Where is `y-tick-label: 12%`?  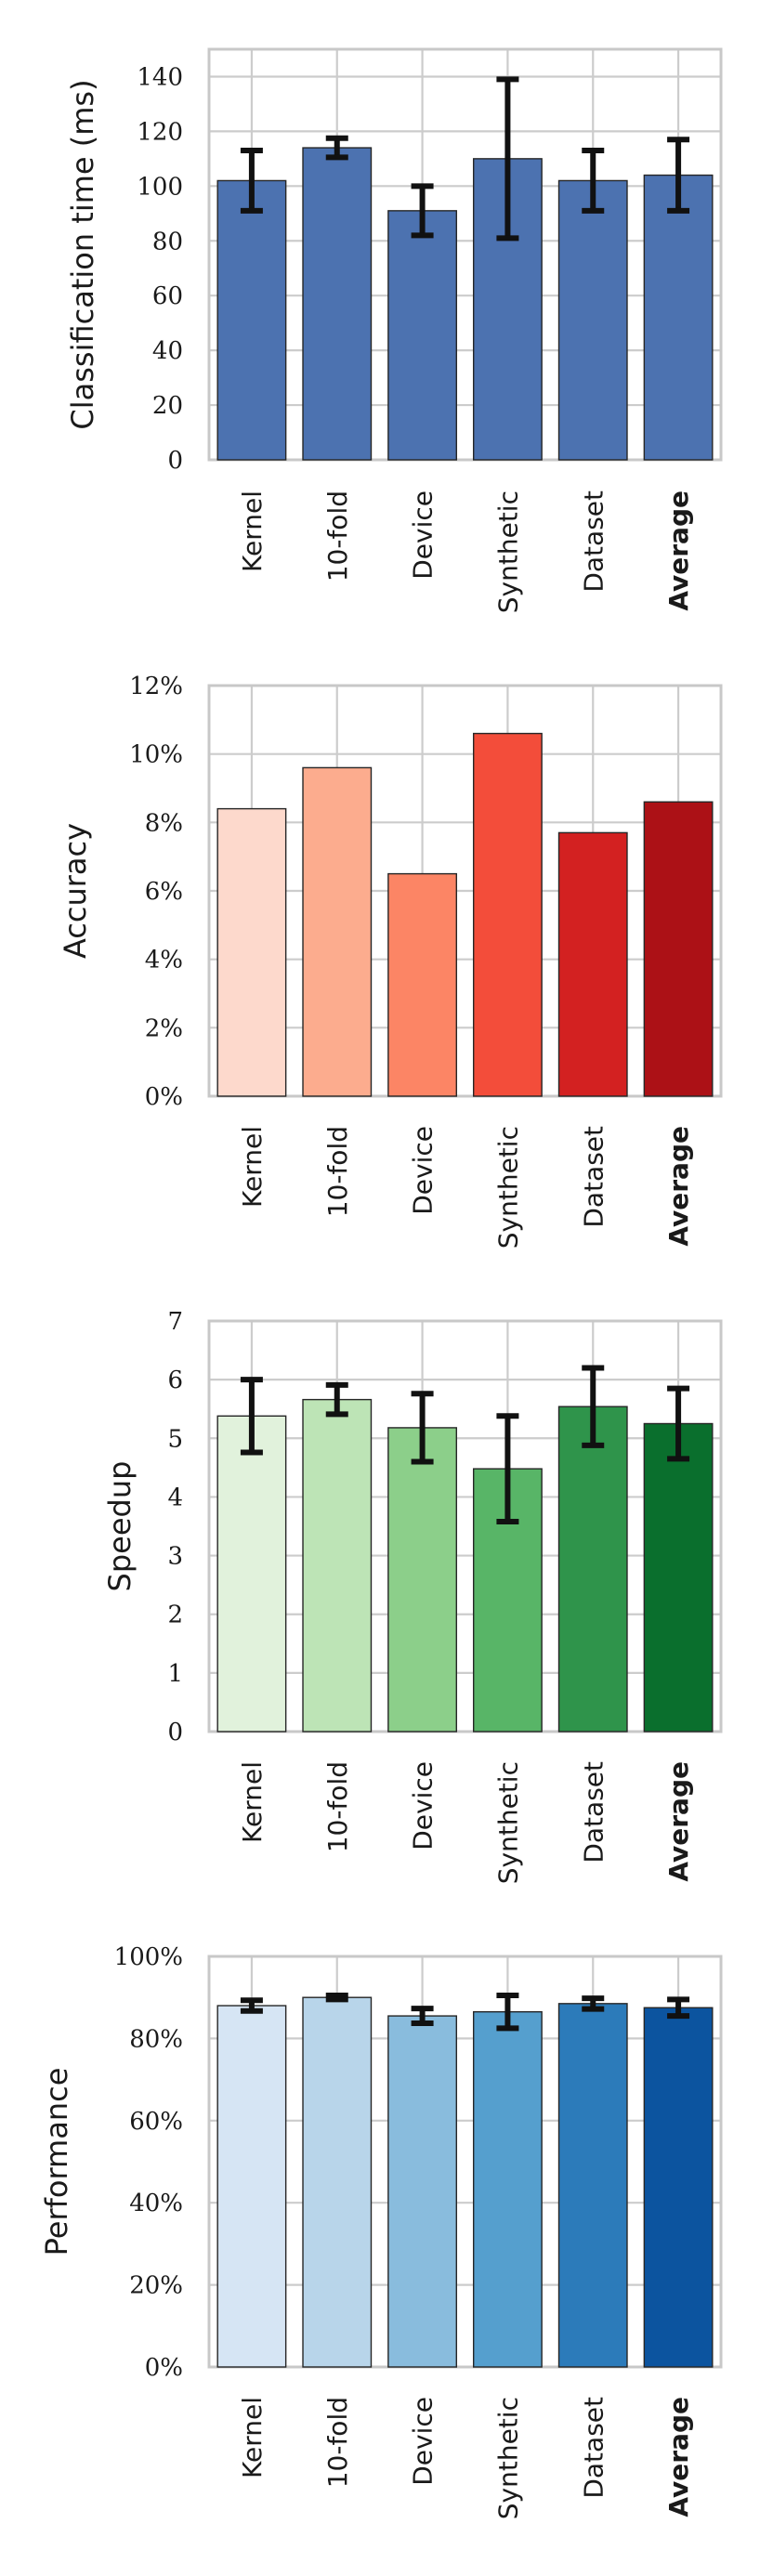 y-tick-label: 12% is located at coordinates (156, 686).